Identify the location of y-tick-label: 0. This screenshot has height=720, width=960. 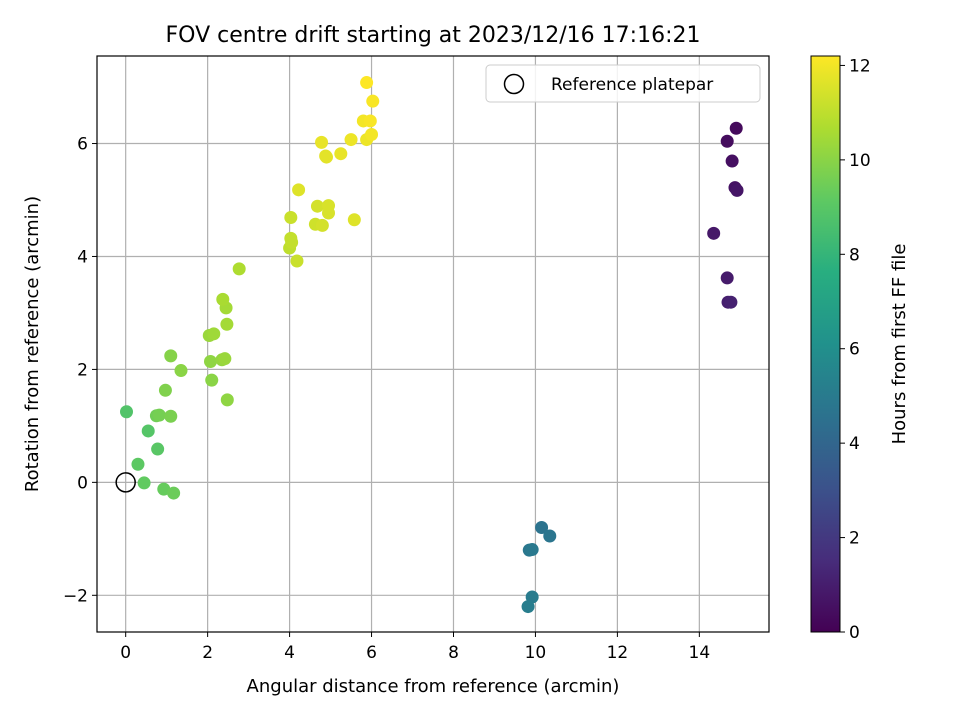
(82, 483).